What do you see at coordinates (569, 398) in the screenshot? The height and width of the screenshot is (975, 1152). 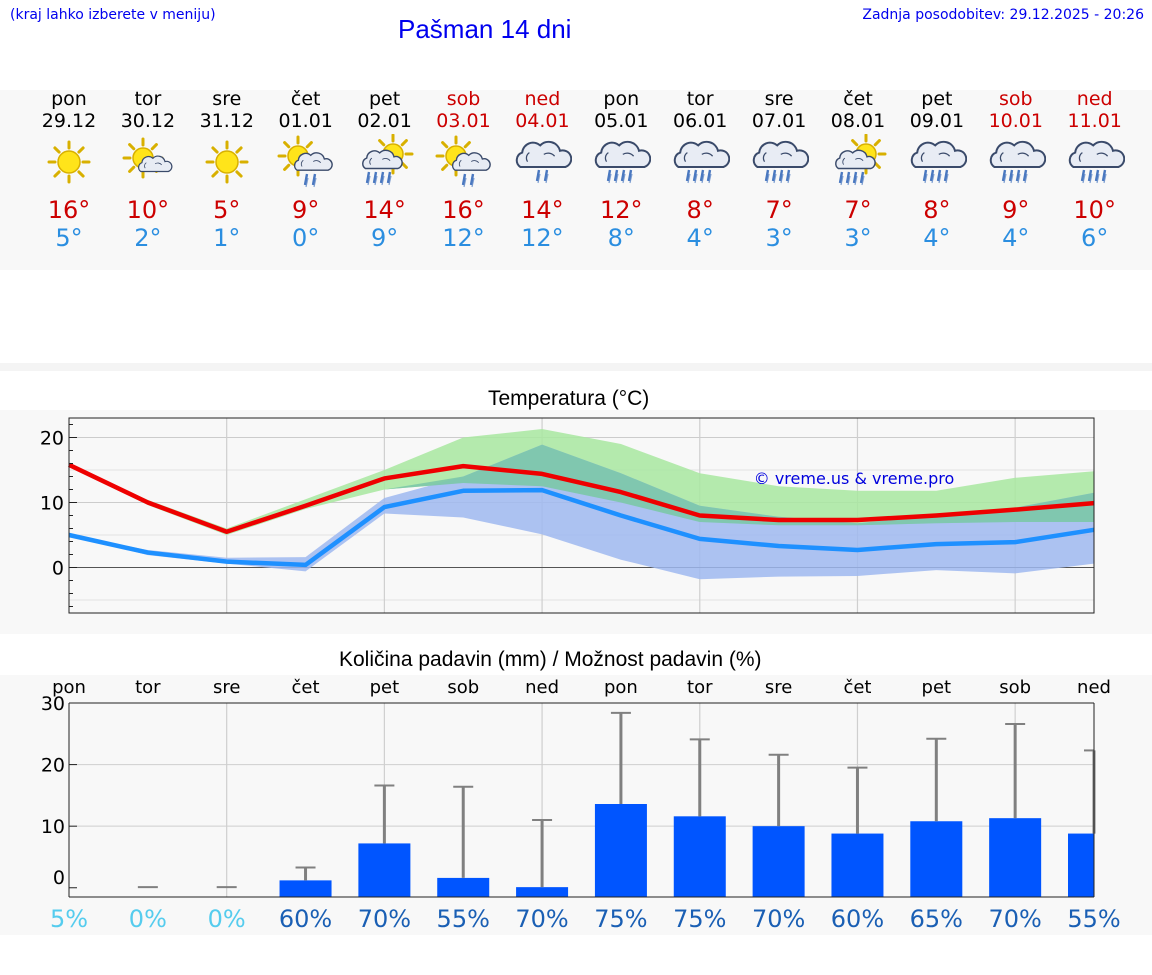 I see `temp-chart-title: Temperatura (°C)` at bounding box center [569, 398].